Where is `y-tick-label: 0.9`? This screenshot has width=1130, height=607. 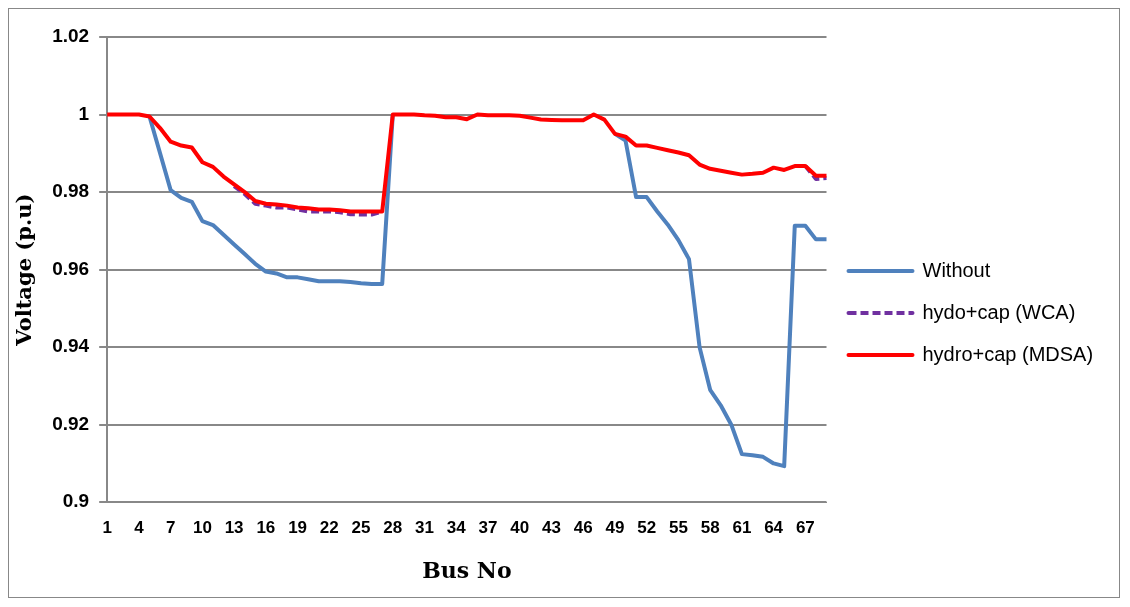 y-tick-label: 0.9 is located at coordinates (76, 501).